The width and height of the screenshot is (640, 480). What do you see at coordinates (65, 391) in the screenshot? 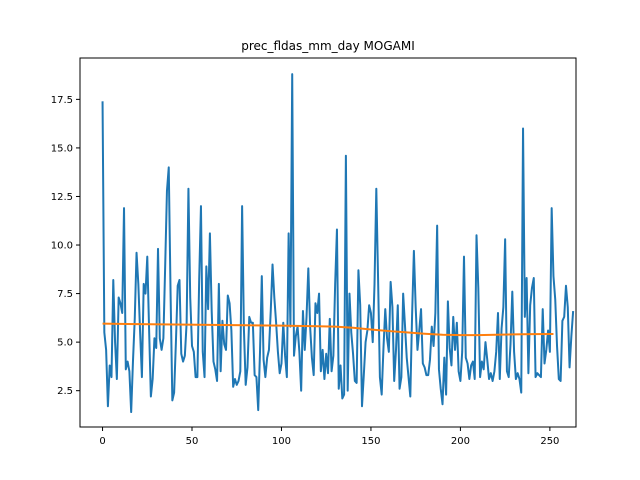
I see `y-tick-label: 2.5` at bounding box center [65, 391].